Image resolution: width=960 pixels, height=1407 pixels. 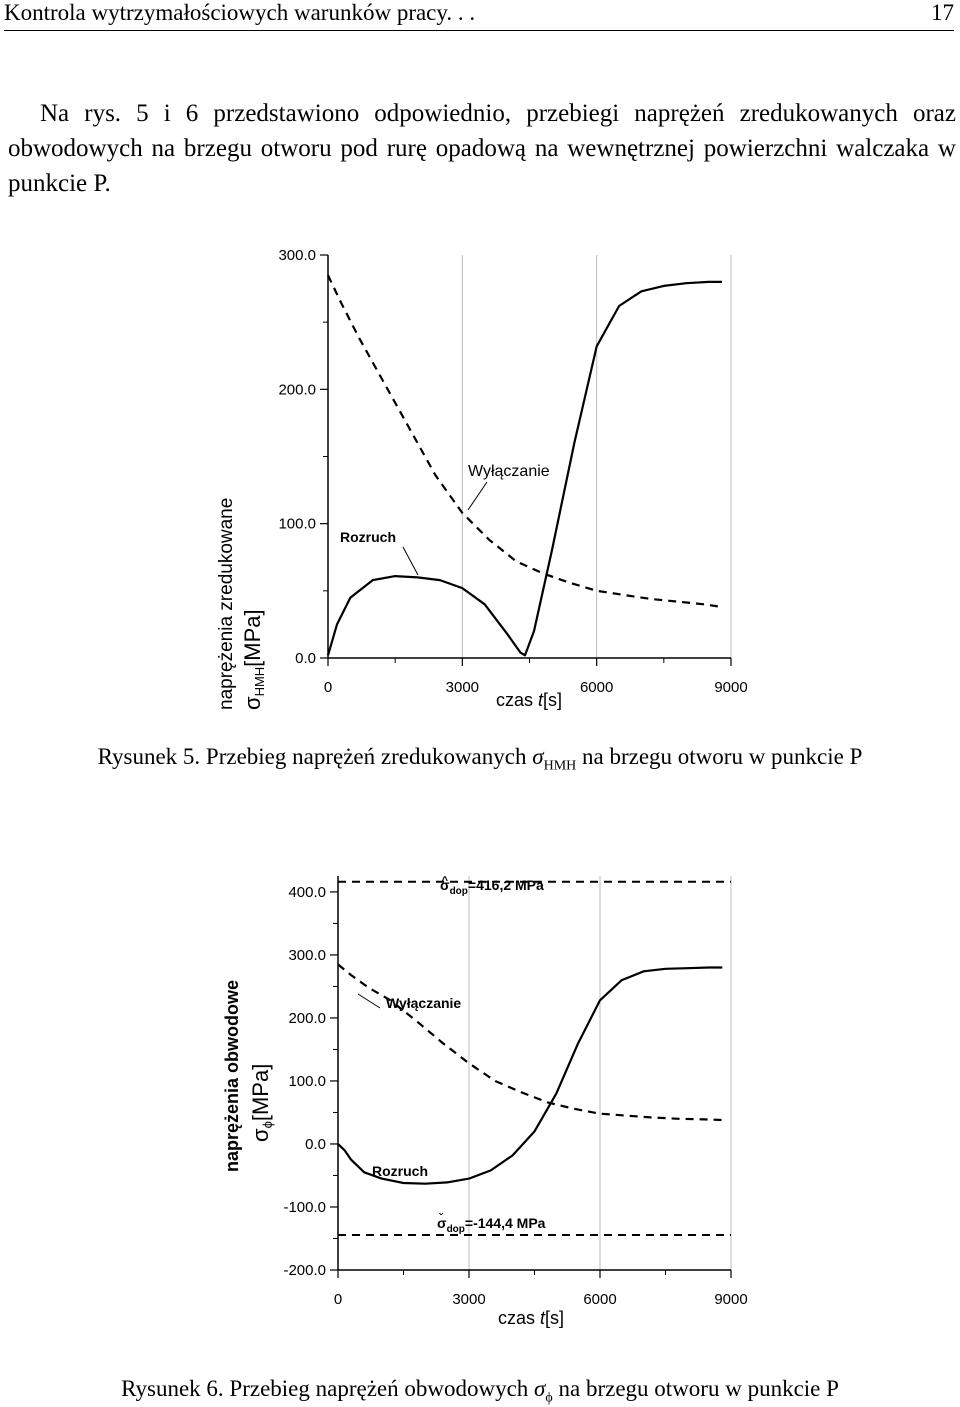 What do you see at coordinates (942, 12) in the screenshot?
I see `page-number: 17` at bounding box center [942, 12].